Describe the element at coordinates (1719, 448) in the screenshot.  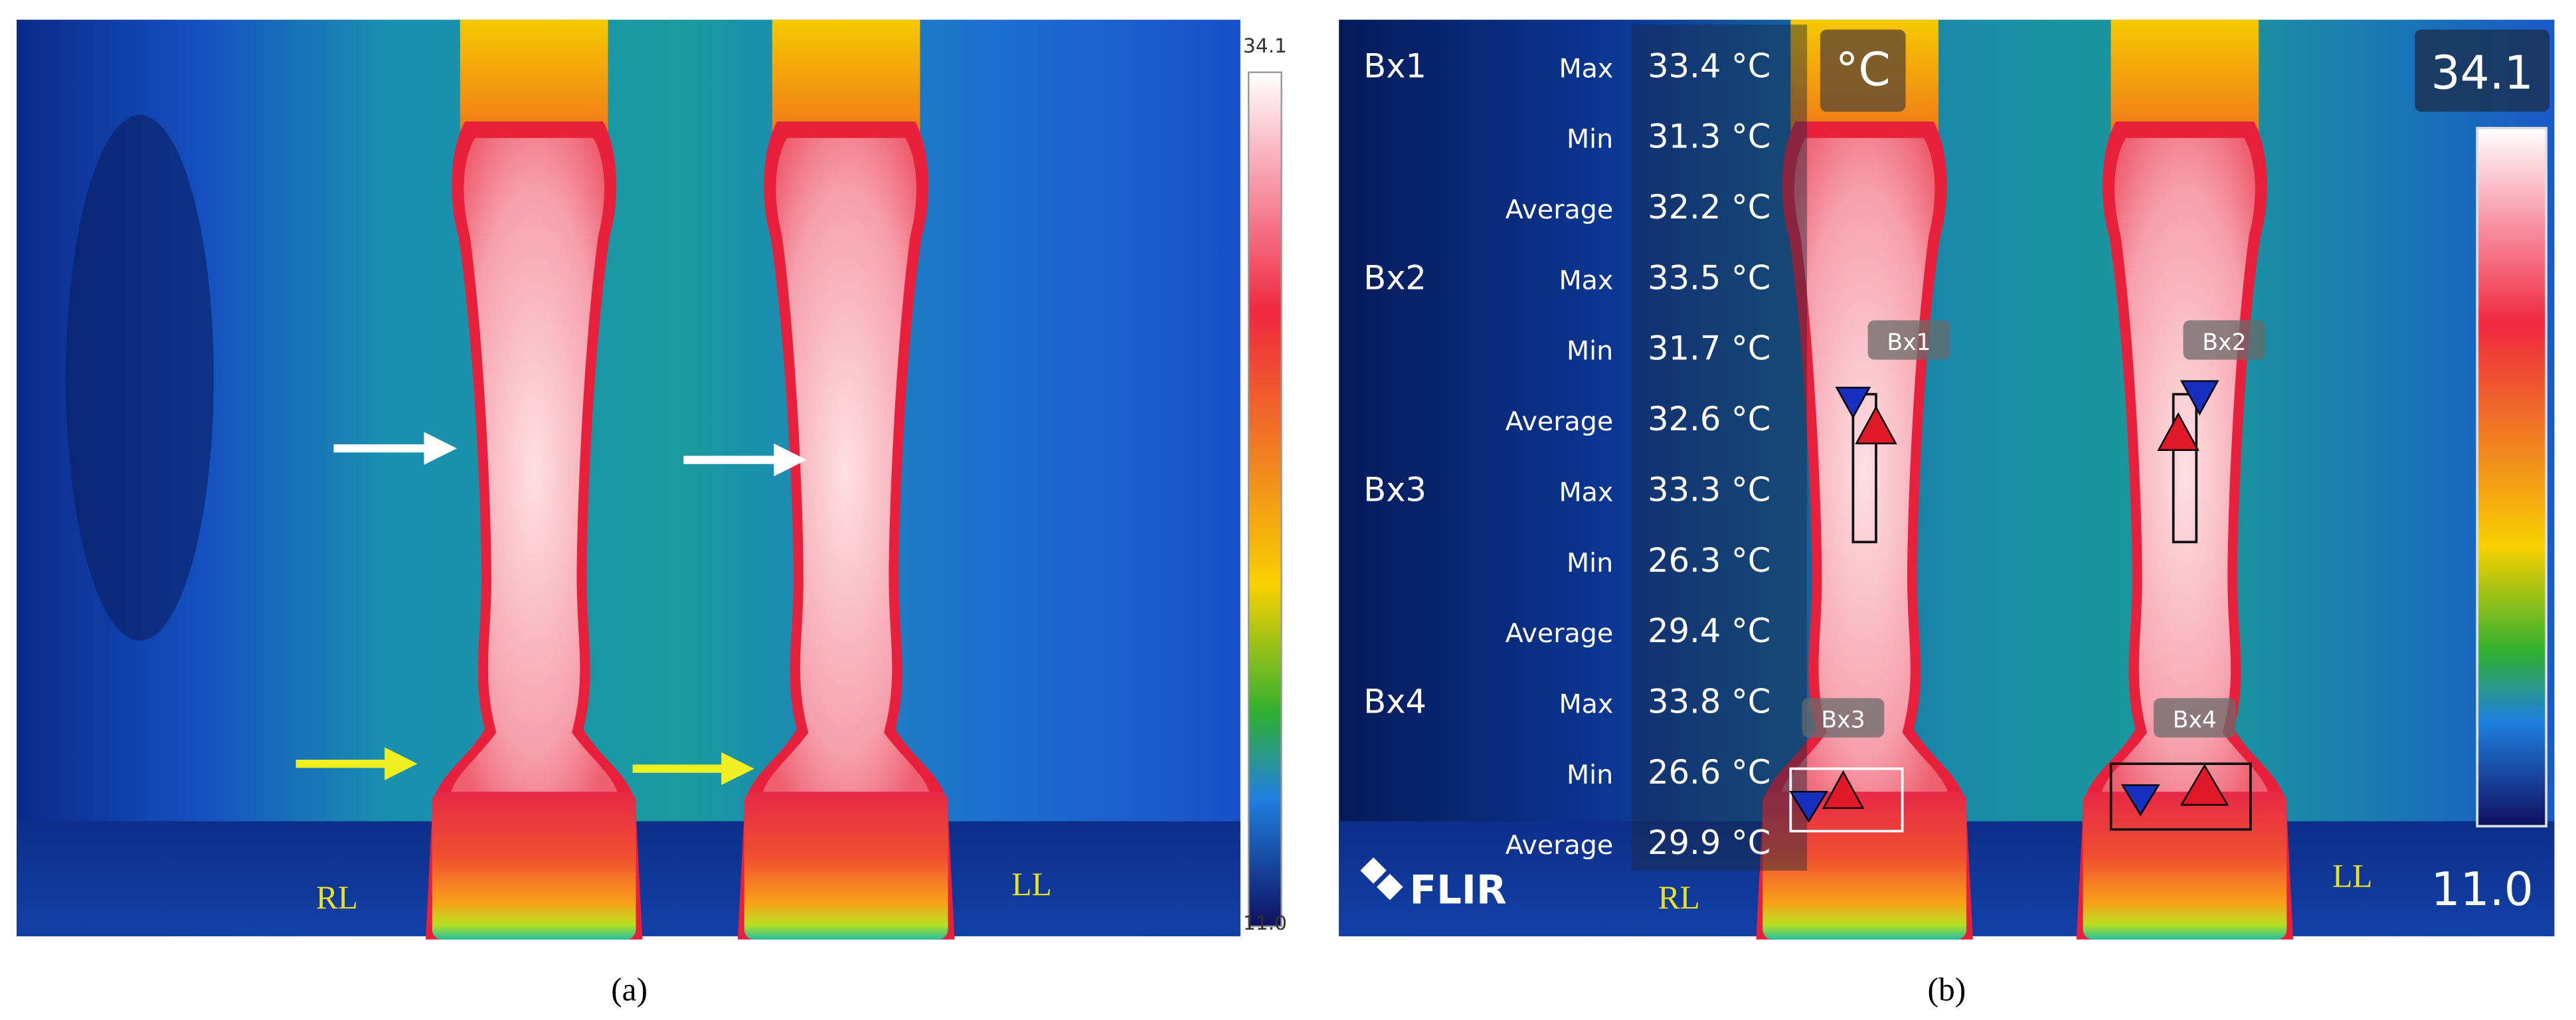
I see `readout-backdrop` at that location.